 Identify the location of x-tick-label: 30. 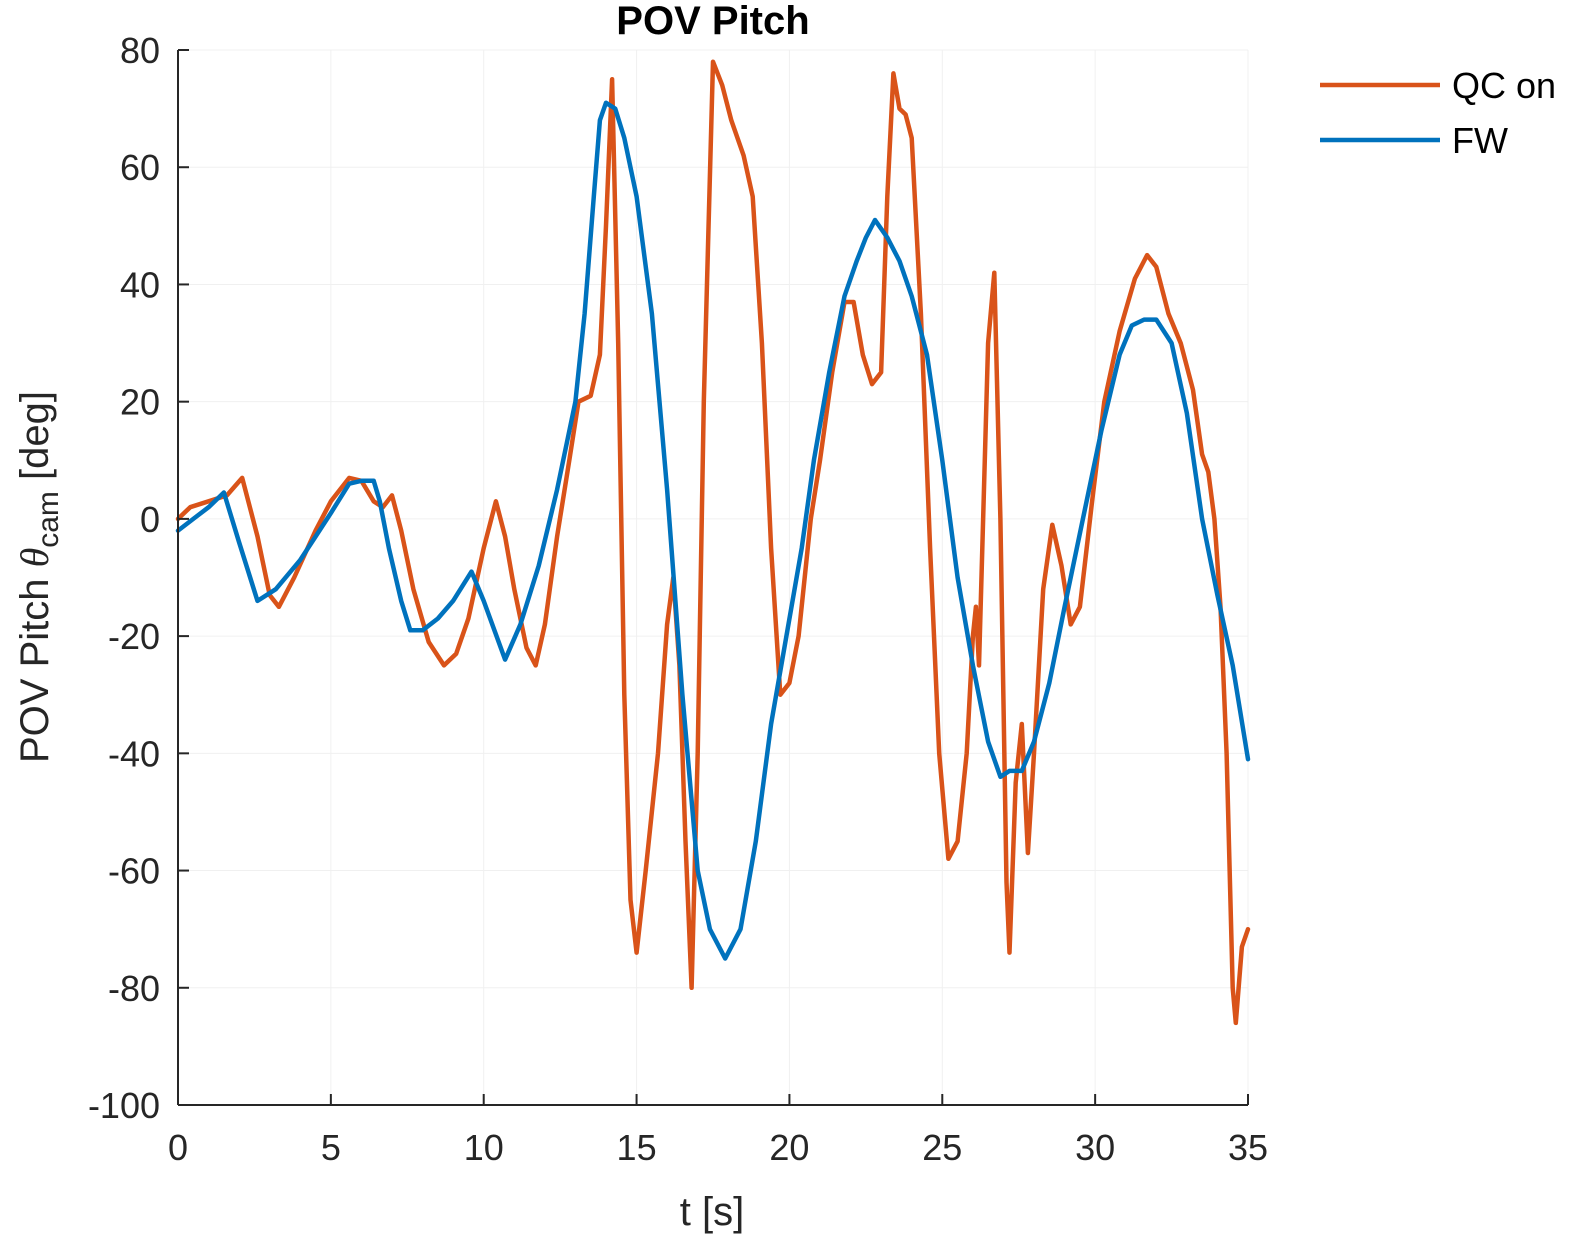
(1095, 1147).